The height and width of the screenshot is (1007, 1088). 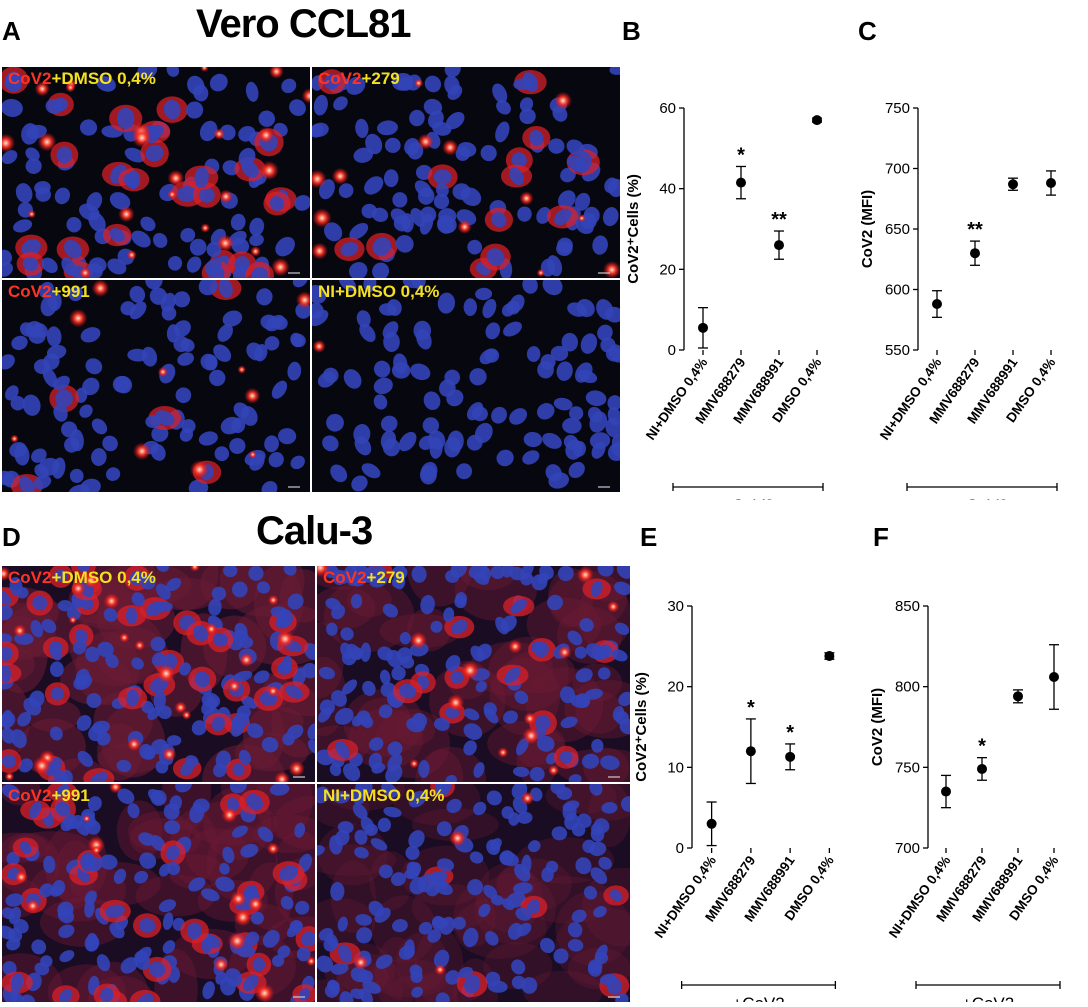 I want to click on panel-letter-d: D, so click(x=11, y=537).